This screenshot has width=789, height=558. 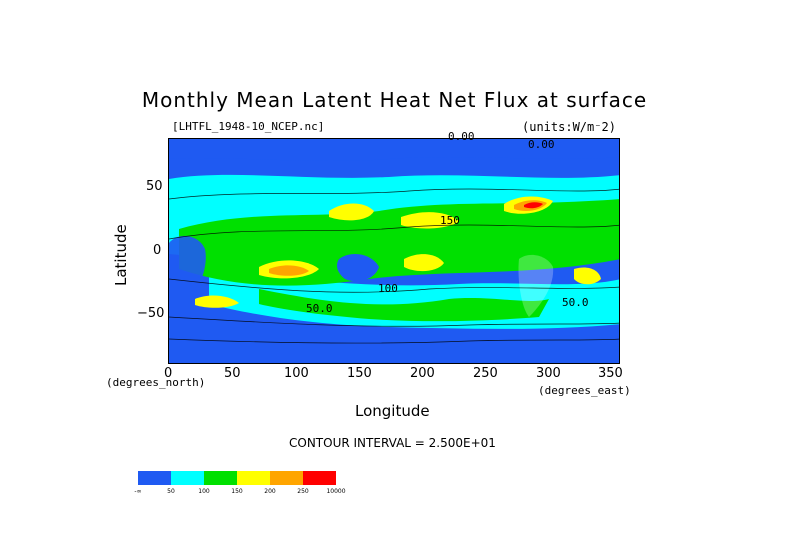 What do you see at coordinates (154, 186) in the screenshot?
I see `y-tick-label: 50` at bounding box center [154, 186].